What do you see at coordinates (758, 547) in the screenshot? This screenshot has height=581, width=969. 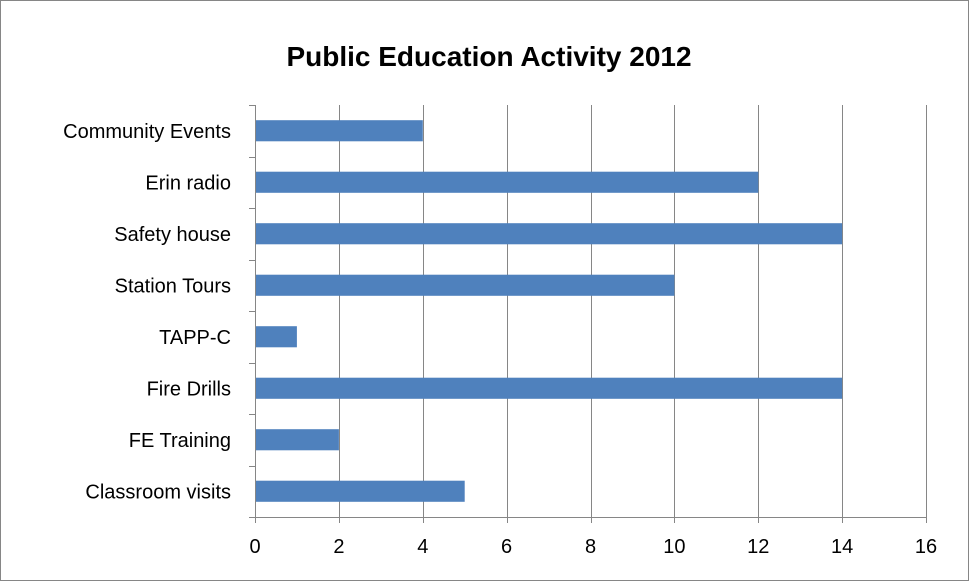 I see `x-tick-label: 12` at bounding box center [758, 547].